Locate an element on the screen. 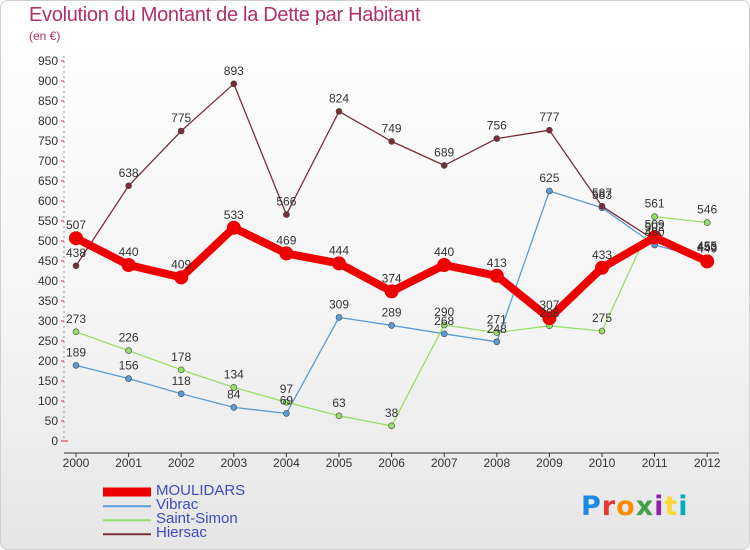 The image size is (750, 550). unit-label: (en €) is located at coordinates (45, 36).